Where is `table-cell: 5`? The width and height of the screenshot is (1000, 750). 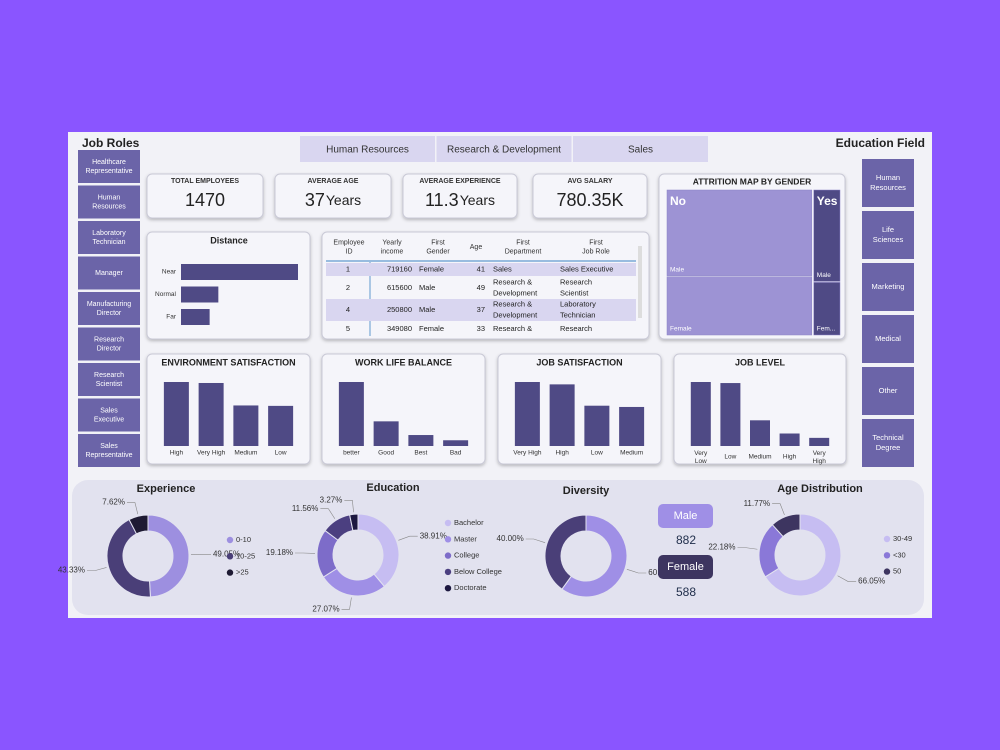 table-cell: 5 is located at coordinates (348, 328).